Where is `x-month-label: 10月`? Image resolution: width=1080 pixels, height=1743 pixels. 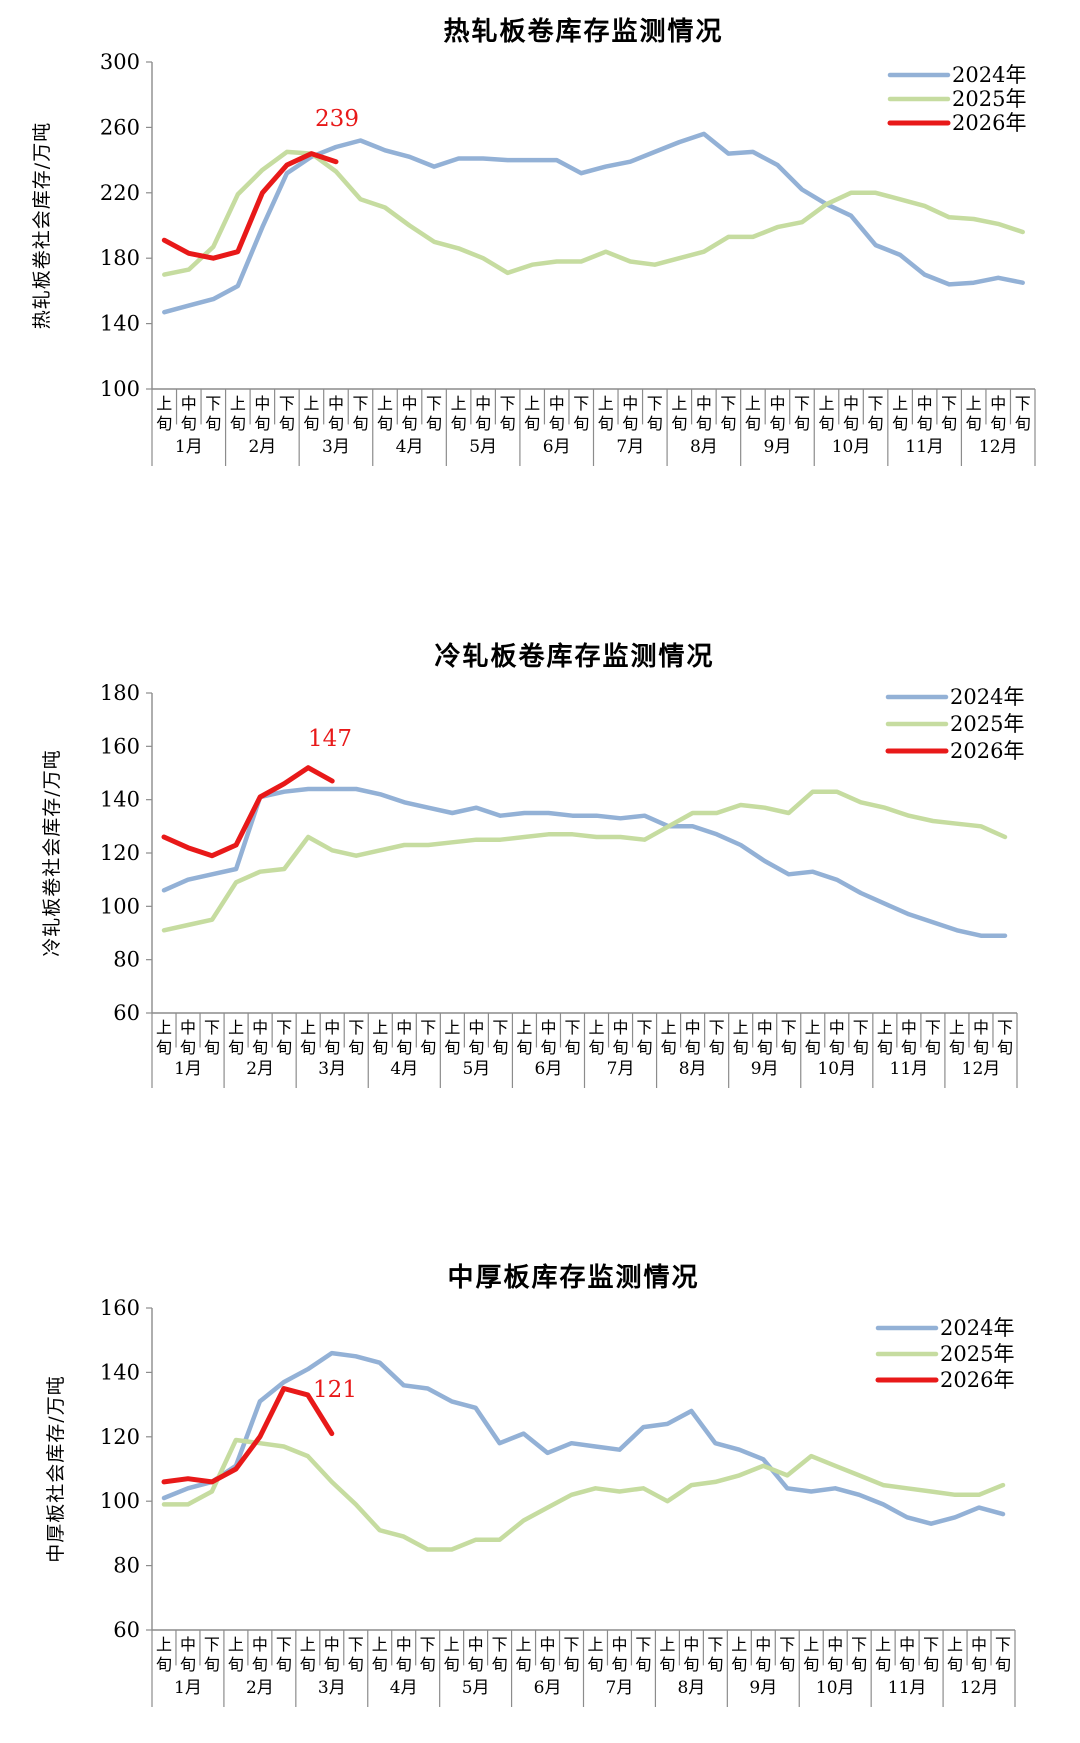
x-month-label: 10月 is located at coordinates (851, 447).